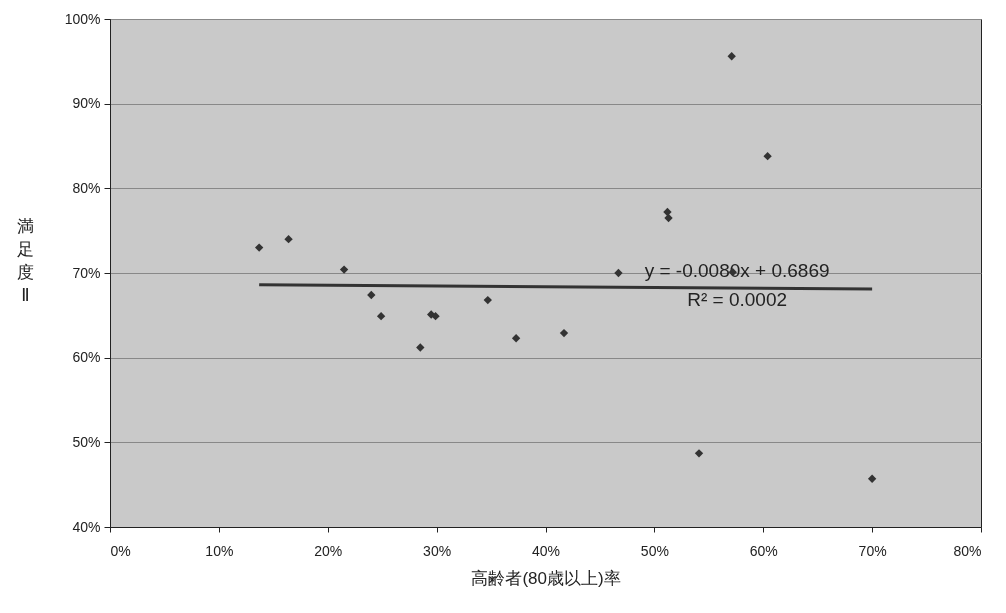  What do you see at coordinates (86, 441) in the screenshot?
I see `y-tick-label: 50%` at bounding box center [86, 441].